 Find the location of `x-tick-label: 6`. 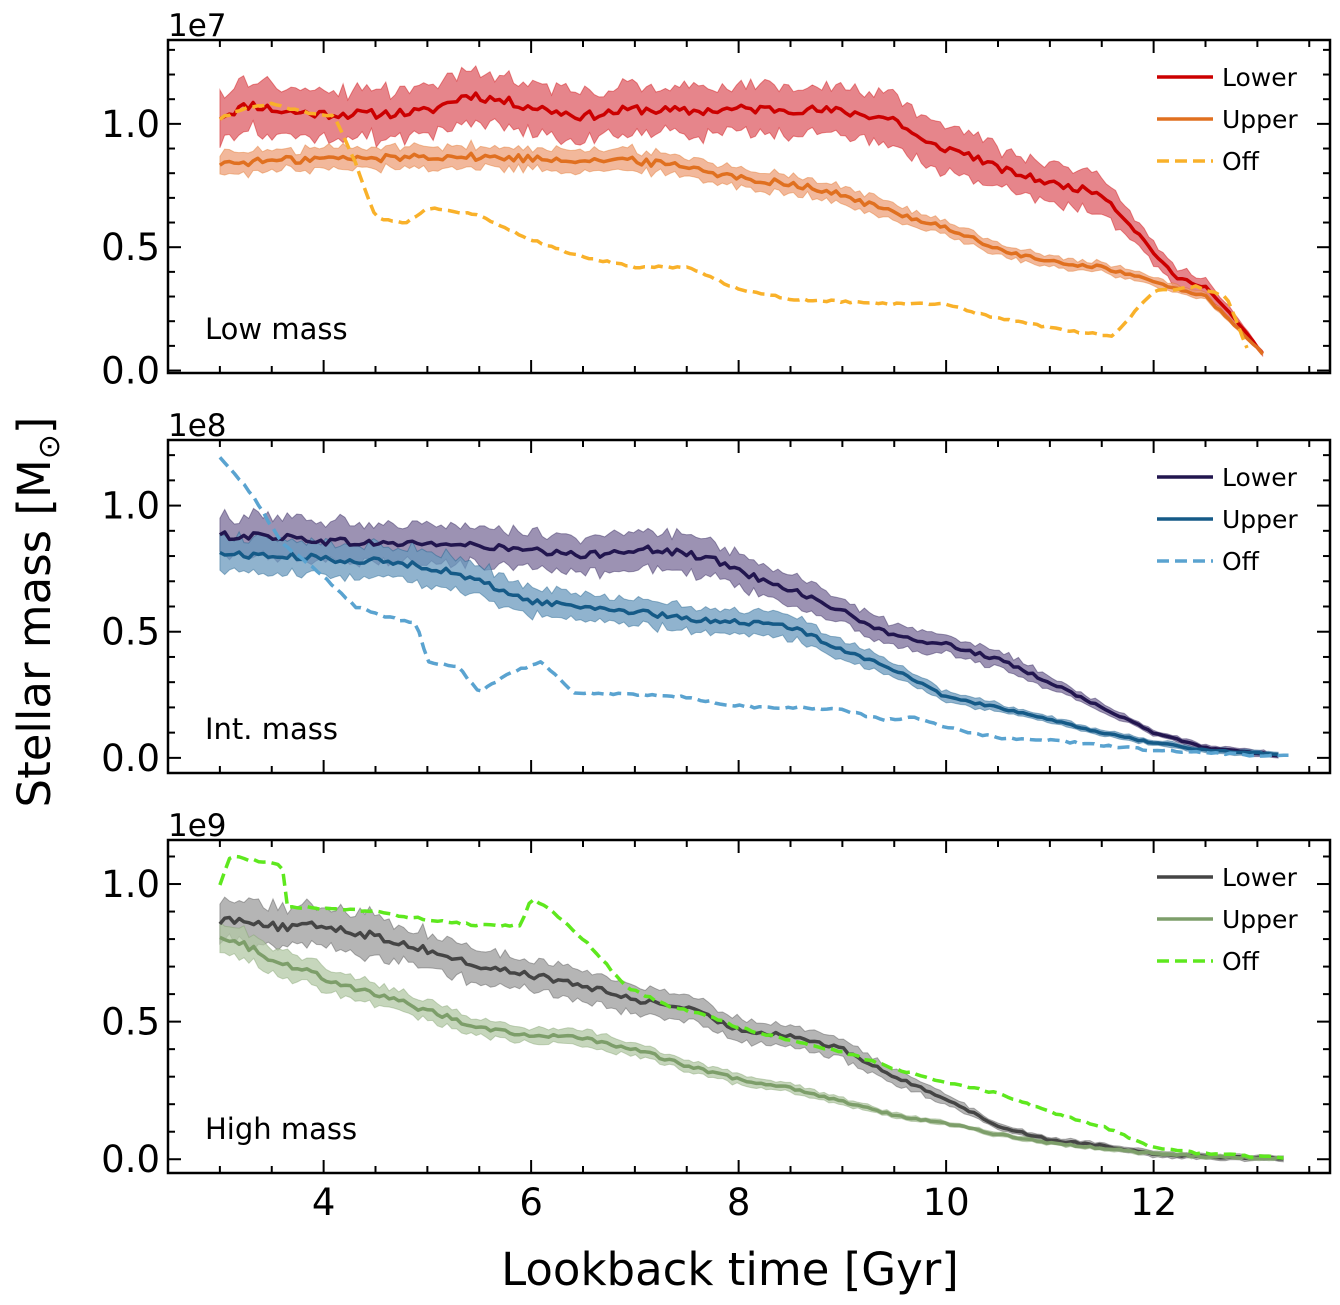

x-tick-label: 6 is located at coordinates (531, 1202).